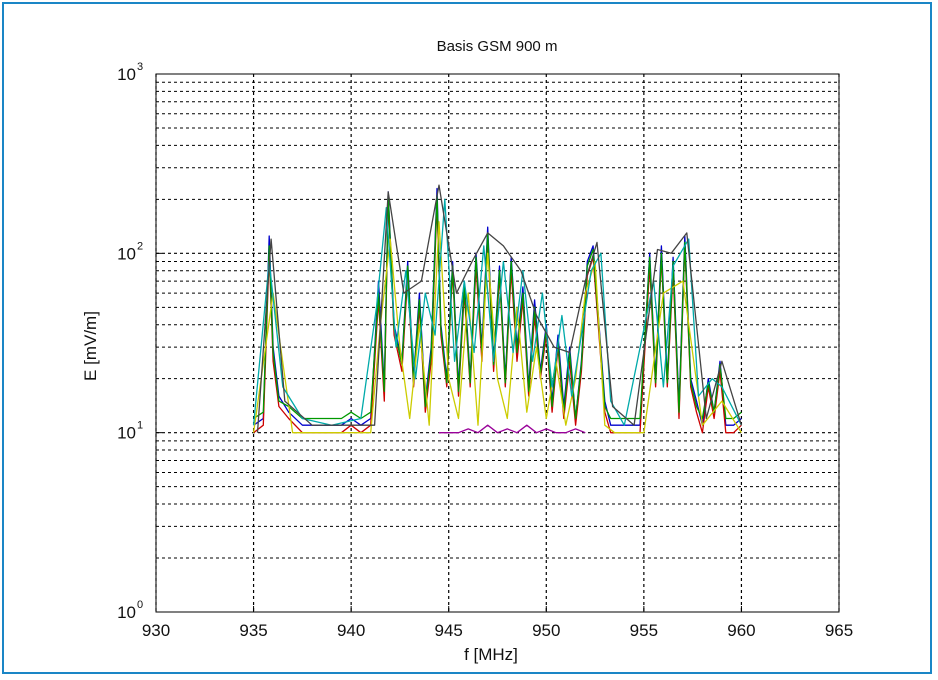 The image size is (938, 680). What do you see at coordinates (140, 605) in the screenshot?
I see `y-tick-exponent: 0` at bounding box center [140, 605].